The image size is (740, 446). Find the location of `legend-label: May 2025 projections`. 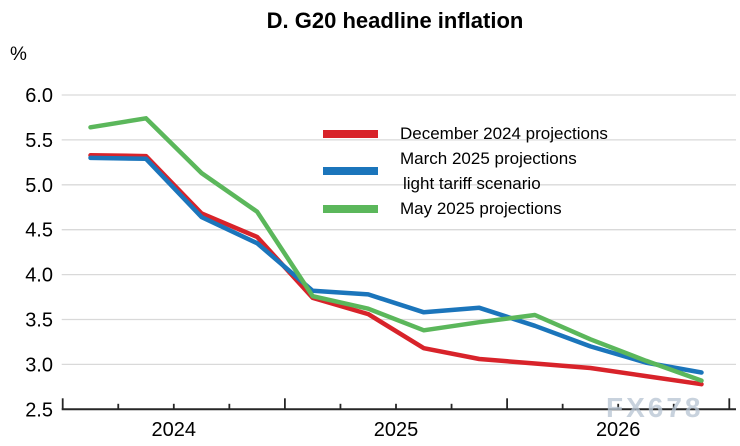

legend-label: May 2025 projections is located at coordinates (481, 208).